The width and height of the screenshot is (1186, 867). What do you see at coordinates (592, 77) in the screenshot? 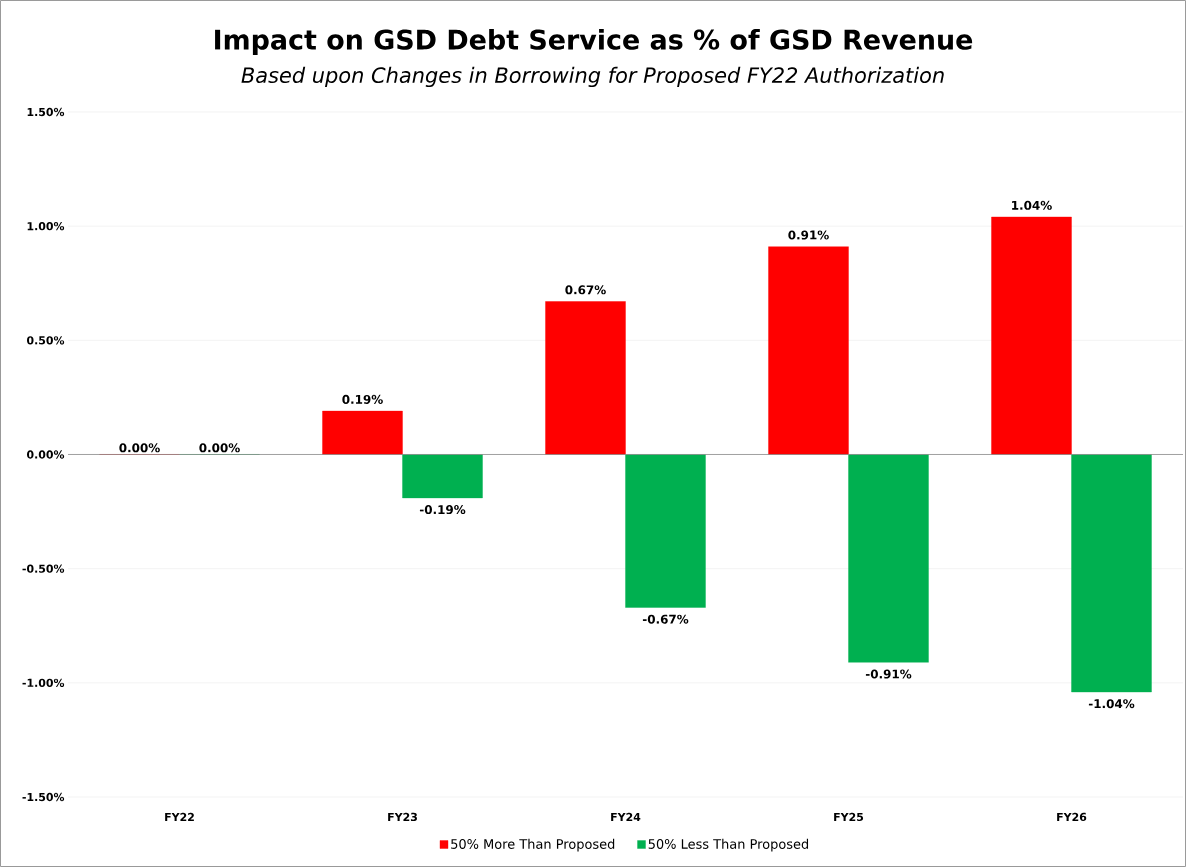
I see `chart-subtitle: Based upon Changes in Borrowing for Proposed FY22 Authorization` at bounding box center [592, 77].